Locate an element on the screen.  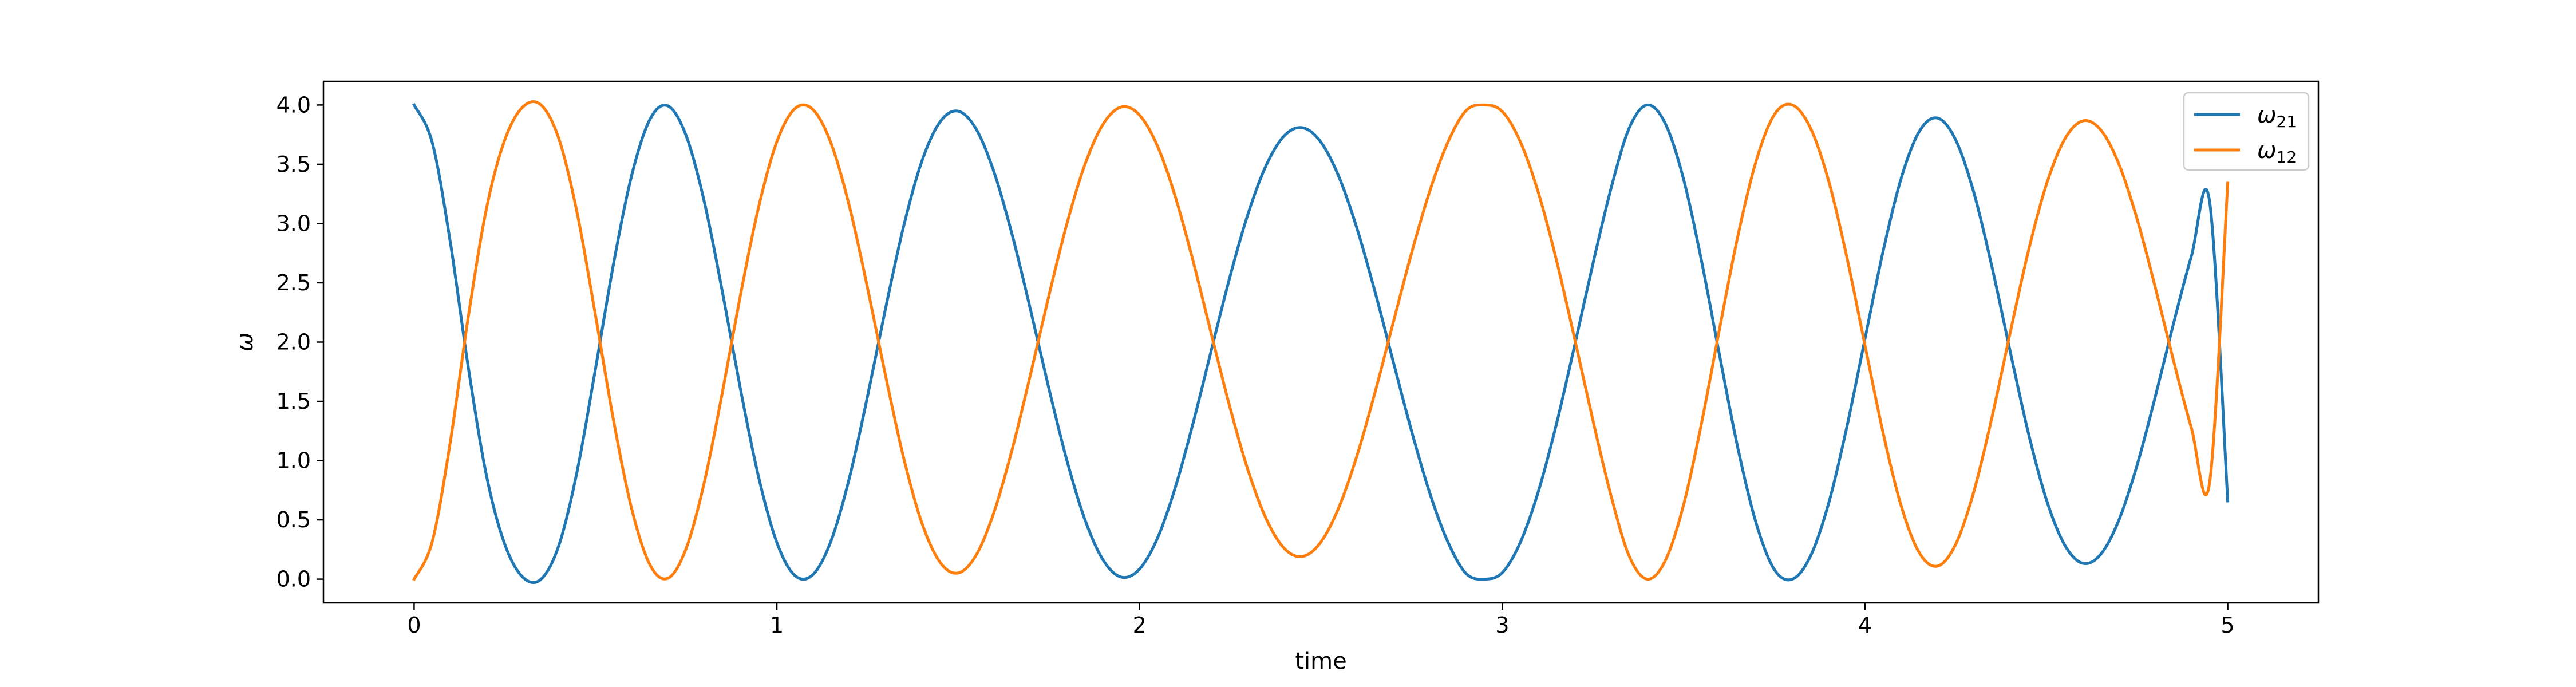
y-tick-label: 3.5 is located at coordinates (293, 165).